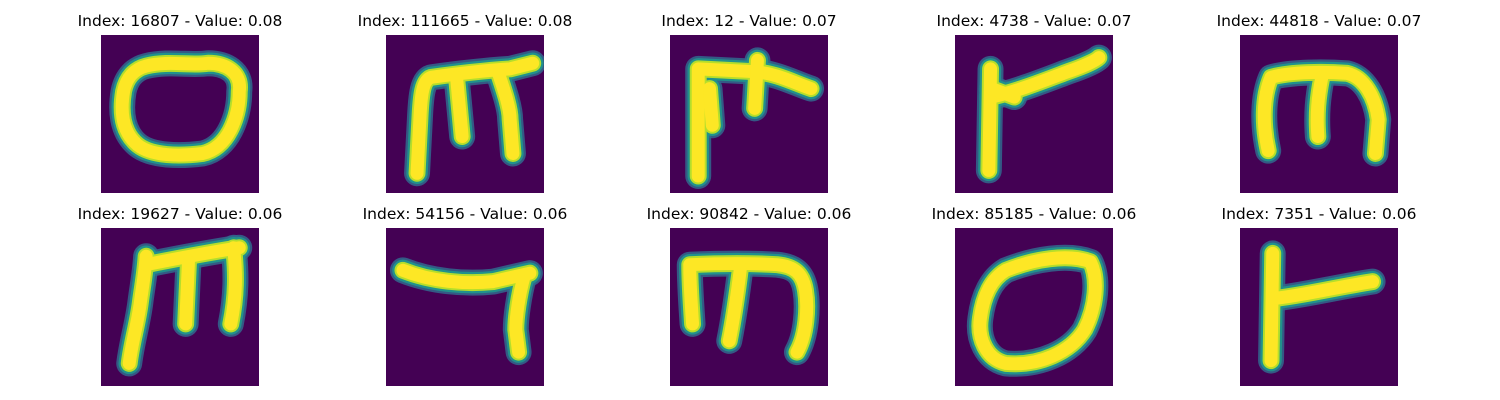 The width and height of the screenshot is (1500, 400). I want to click on panel-title: Index: 44818 - Value: 0.07, so click(1319, 21).